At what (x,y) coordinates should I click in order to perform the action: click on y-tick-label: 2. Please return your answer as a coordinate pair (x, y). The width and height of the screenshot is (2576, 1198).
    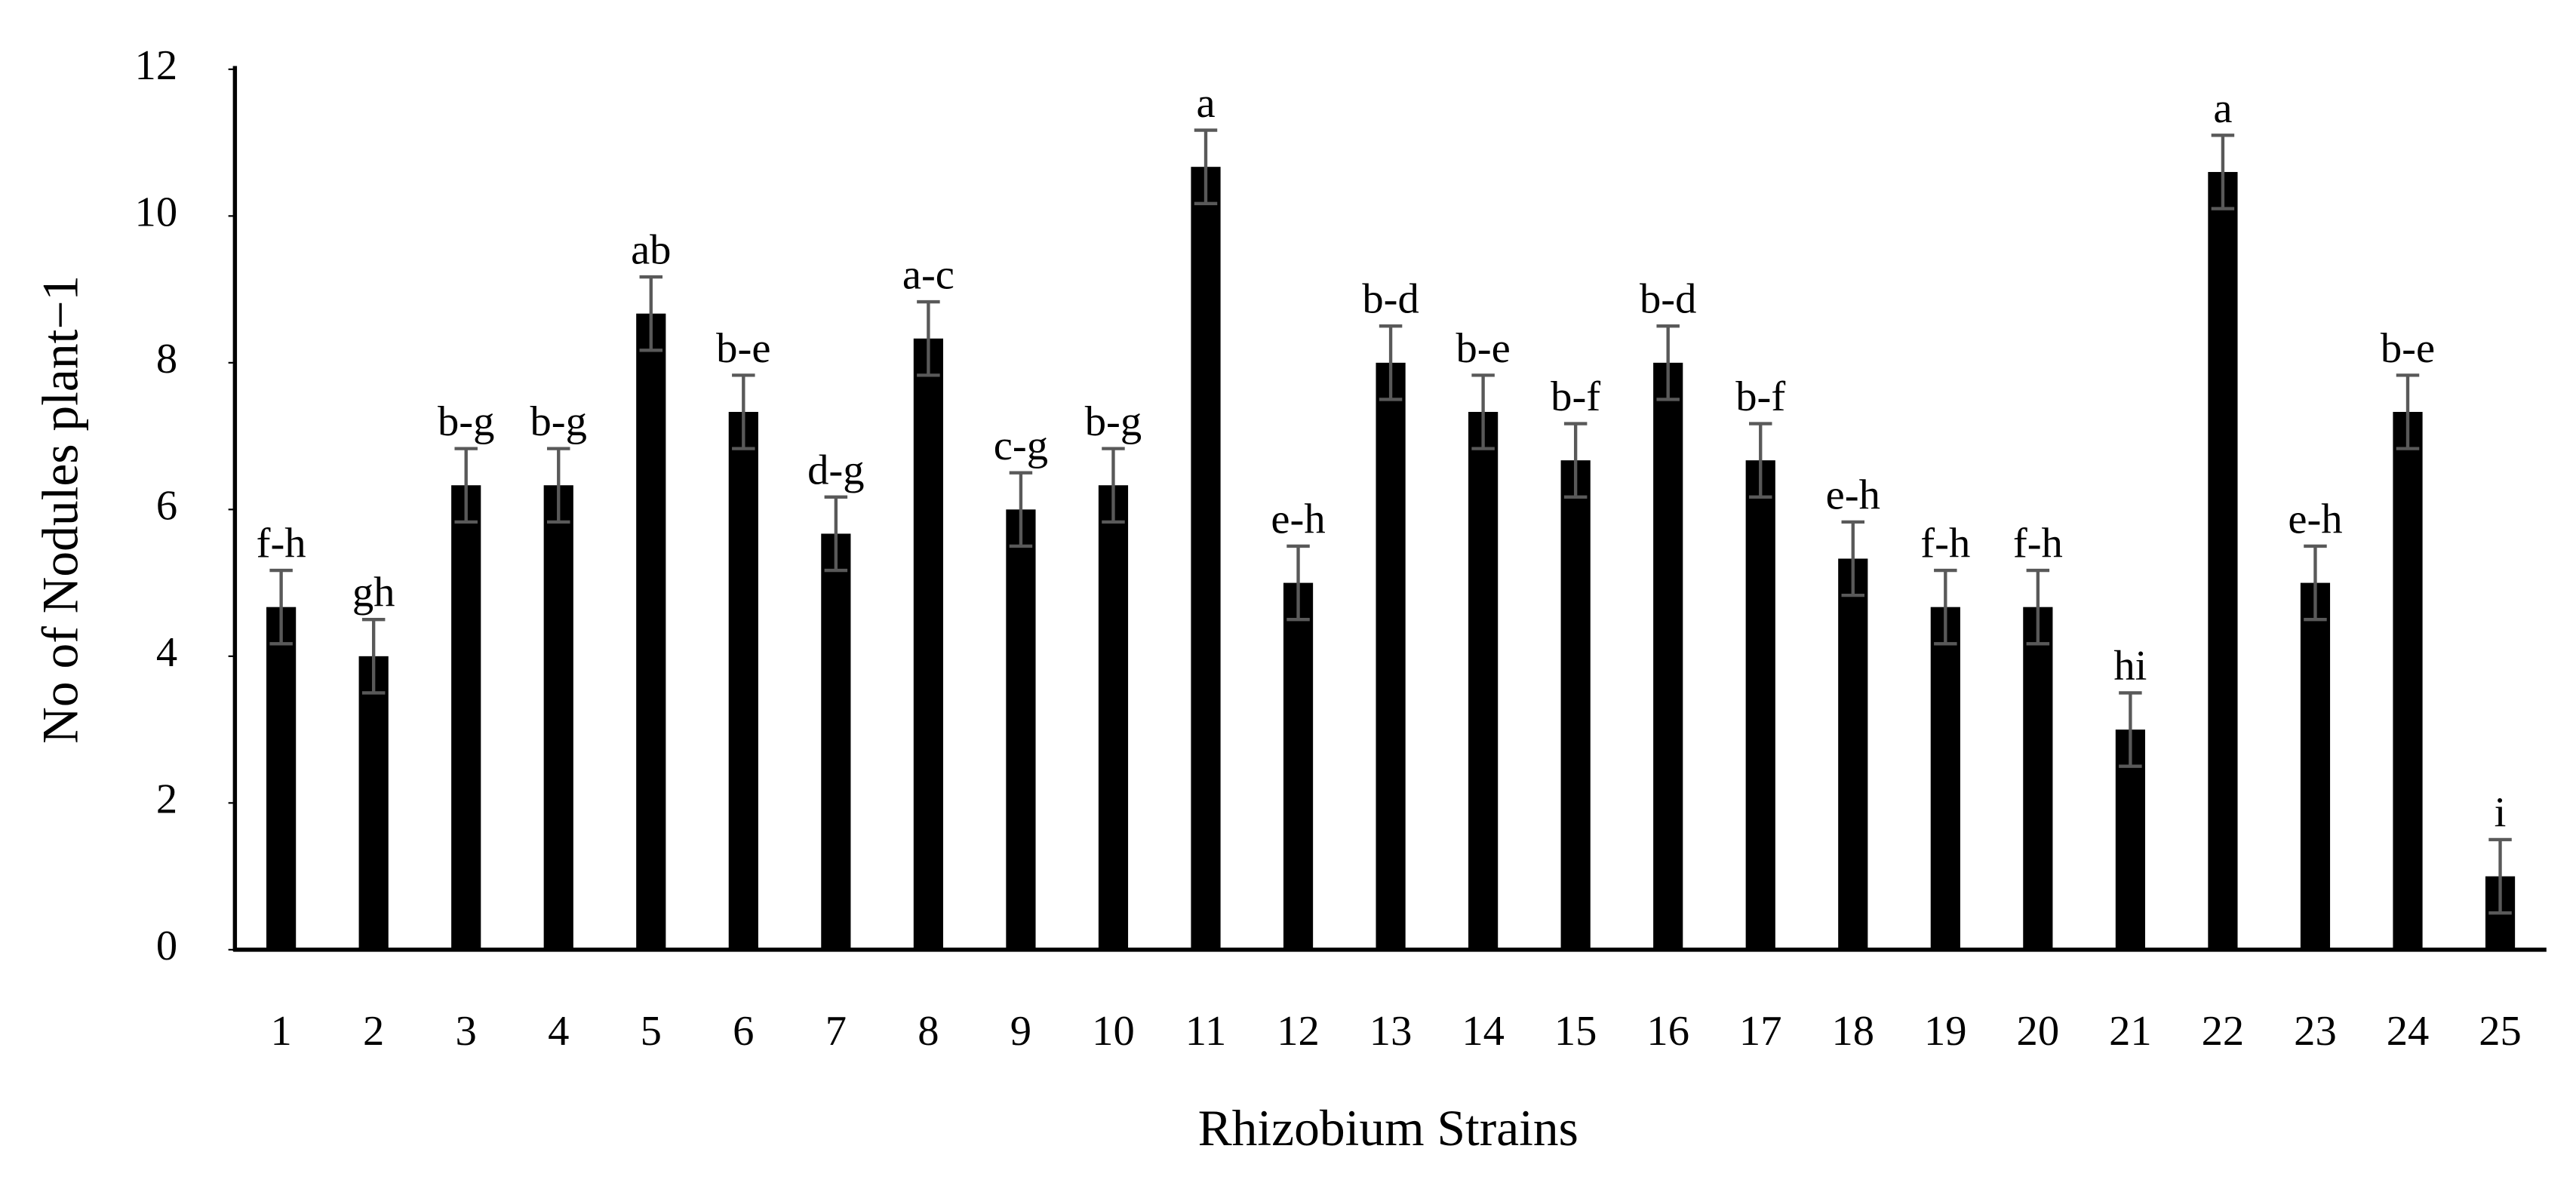
    Looking at the image, I should click on (166, 799).